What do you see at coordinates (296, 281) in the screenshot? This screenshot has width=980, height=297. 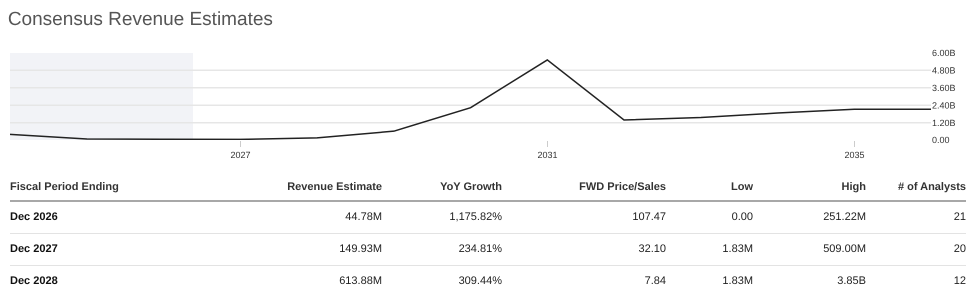 I see `text: 613.88M` at bounding box center [296, 281].